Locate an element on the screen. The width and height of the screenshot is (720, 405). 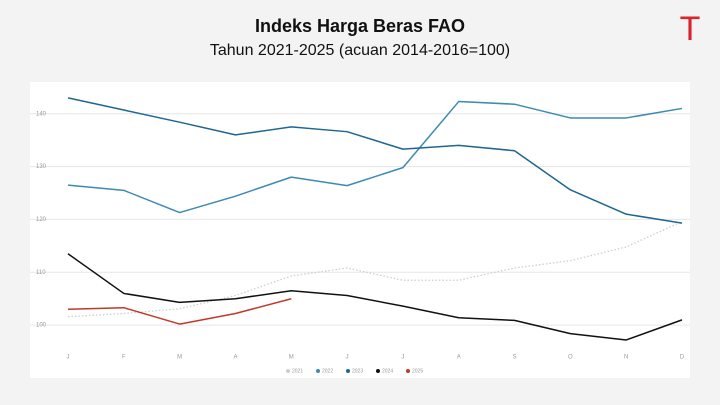
y-tick-label: 100 is located at coordinates (41, 326).